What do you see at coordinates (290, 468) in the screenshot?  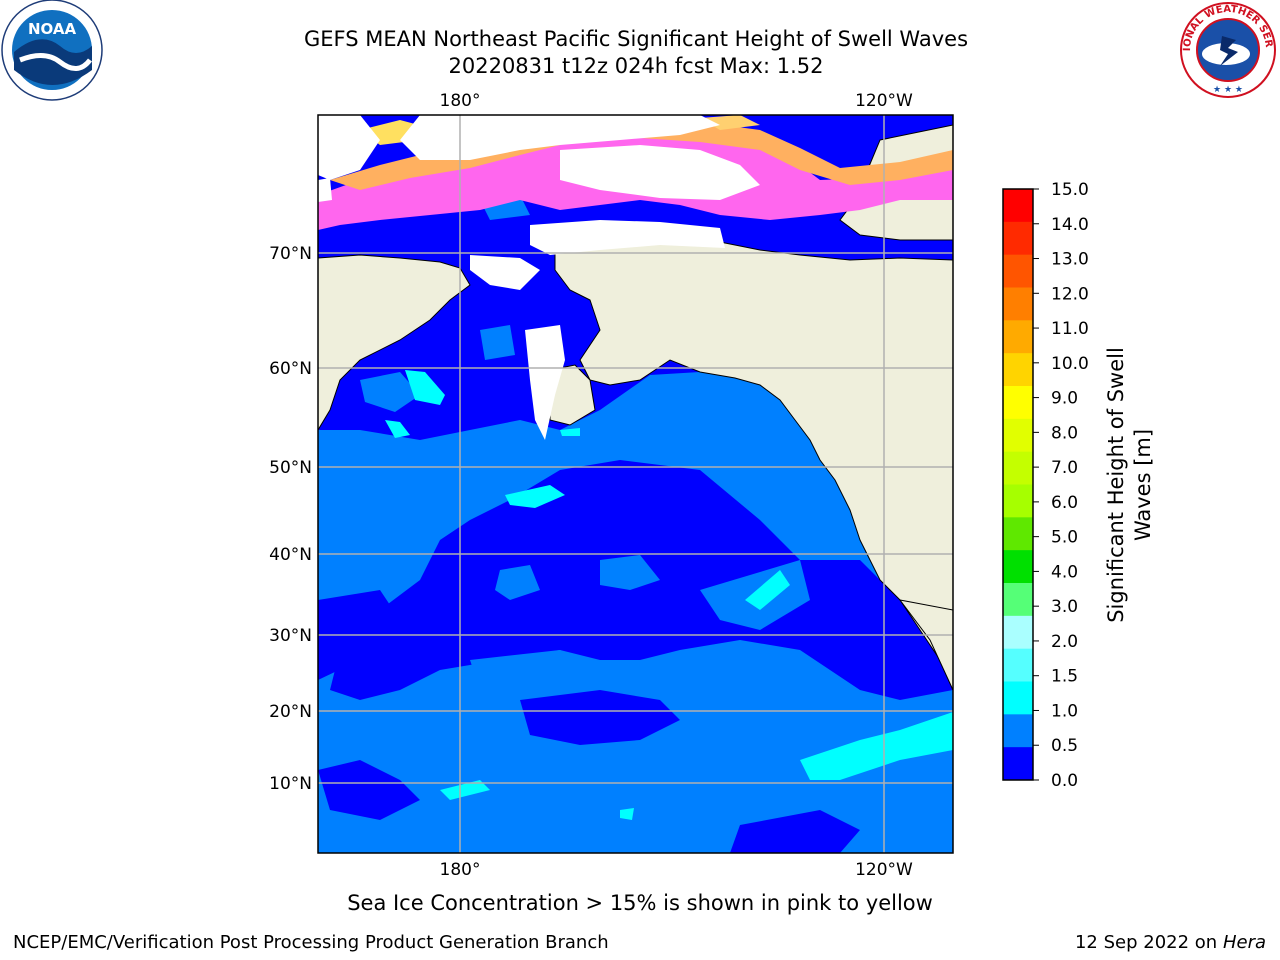 I see `lat-label-50n: 50°N` at bounding box center [290, 468].